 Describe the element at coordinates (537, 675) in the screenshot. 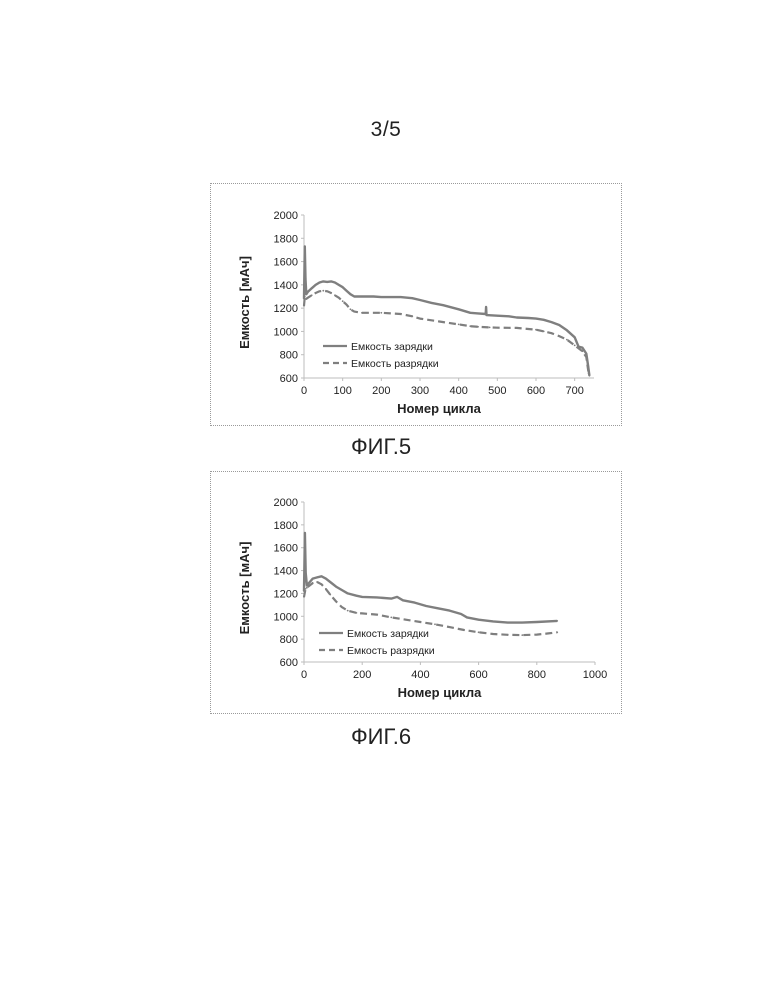

I see `x-tick-label: 800` at that location.